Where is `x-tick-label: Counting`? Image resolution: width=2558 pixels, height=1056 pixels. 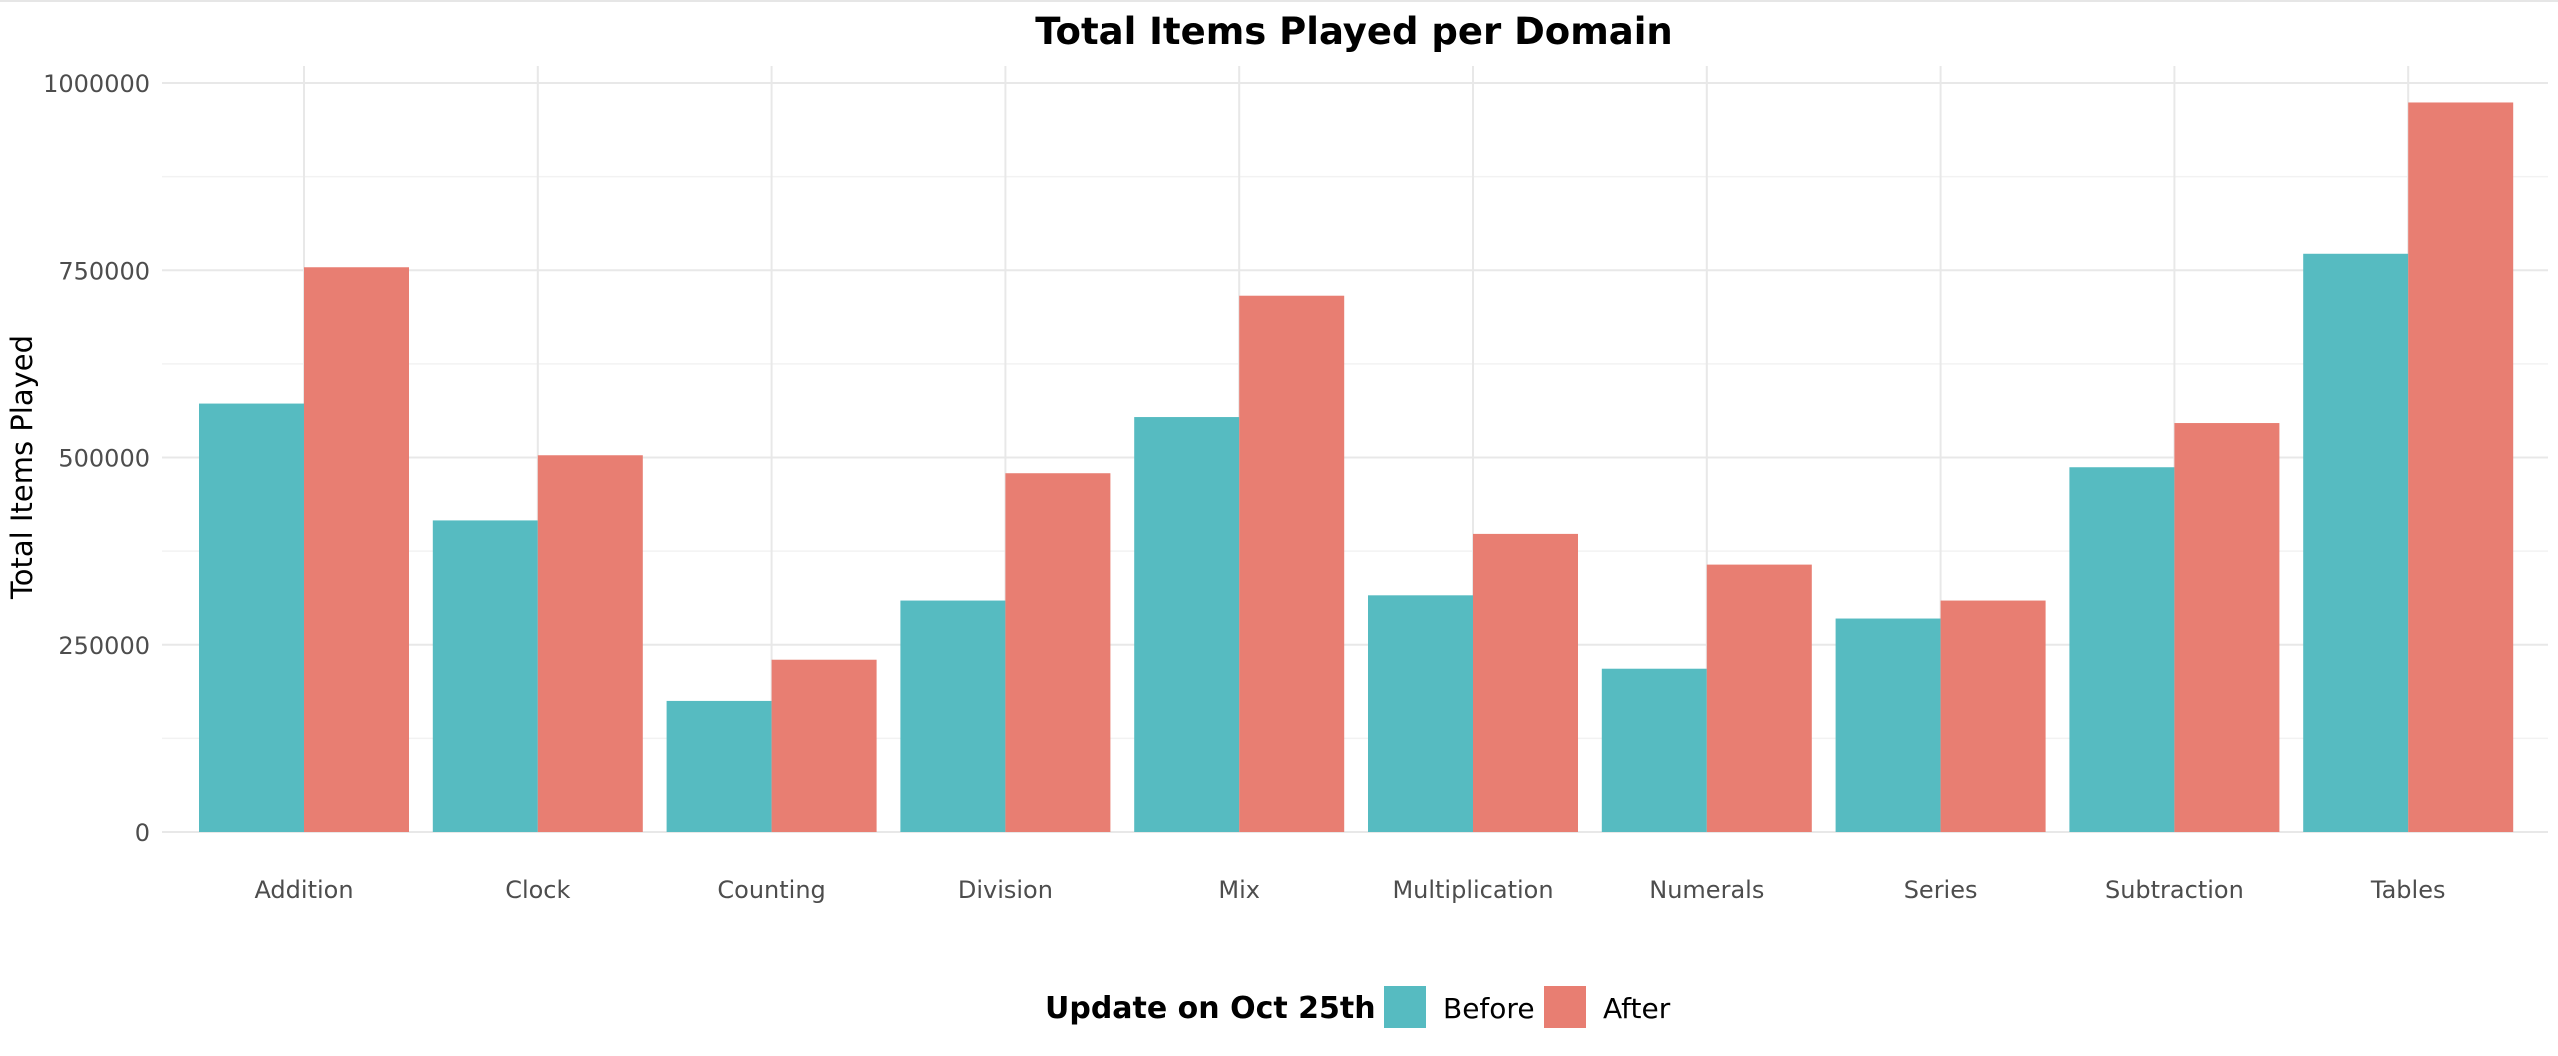 x-tick-label: Counting is located at coordinates (771, 890).